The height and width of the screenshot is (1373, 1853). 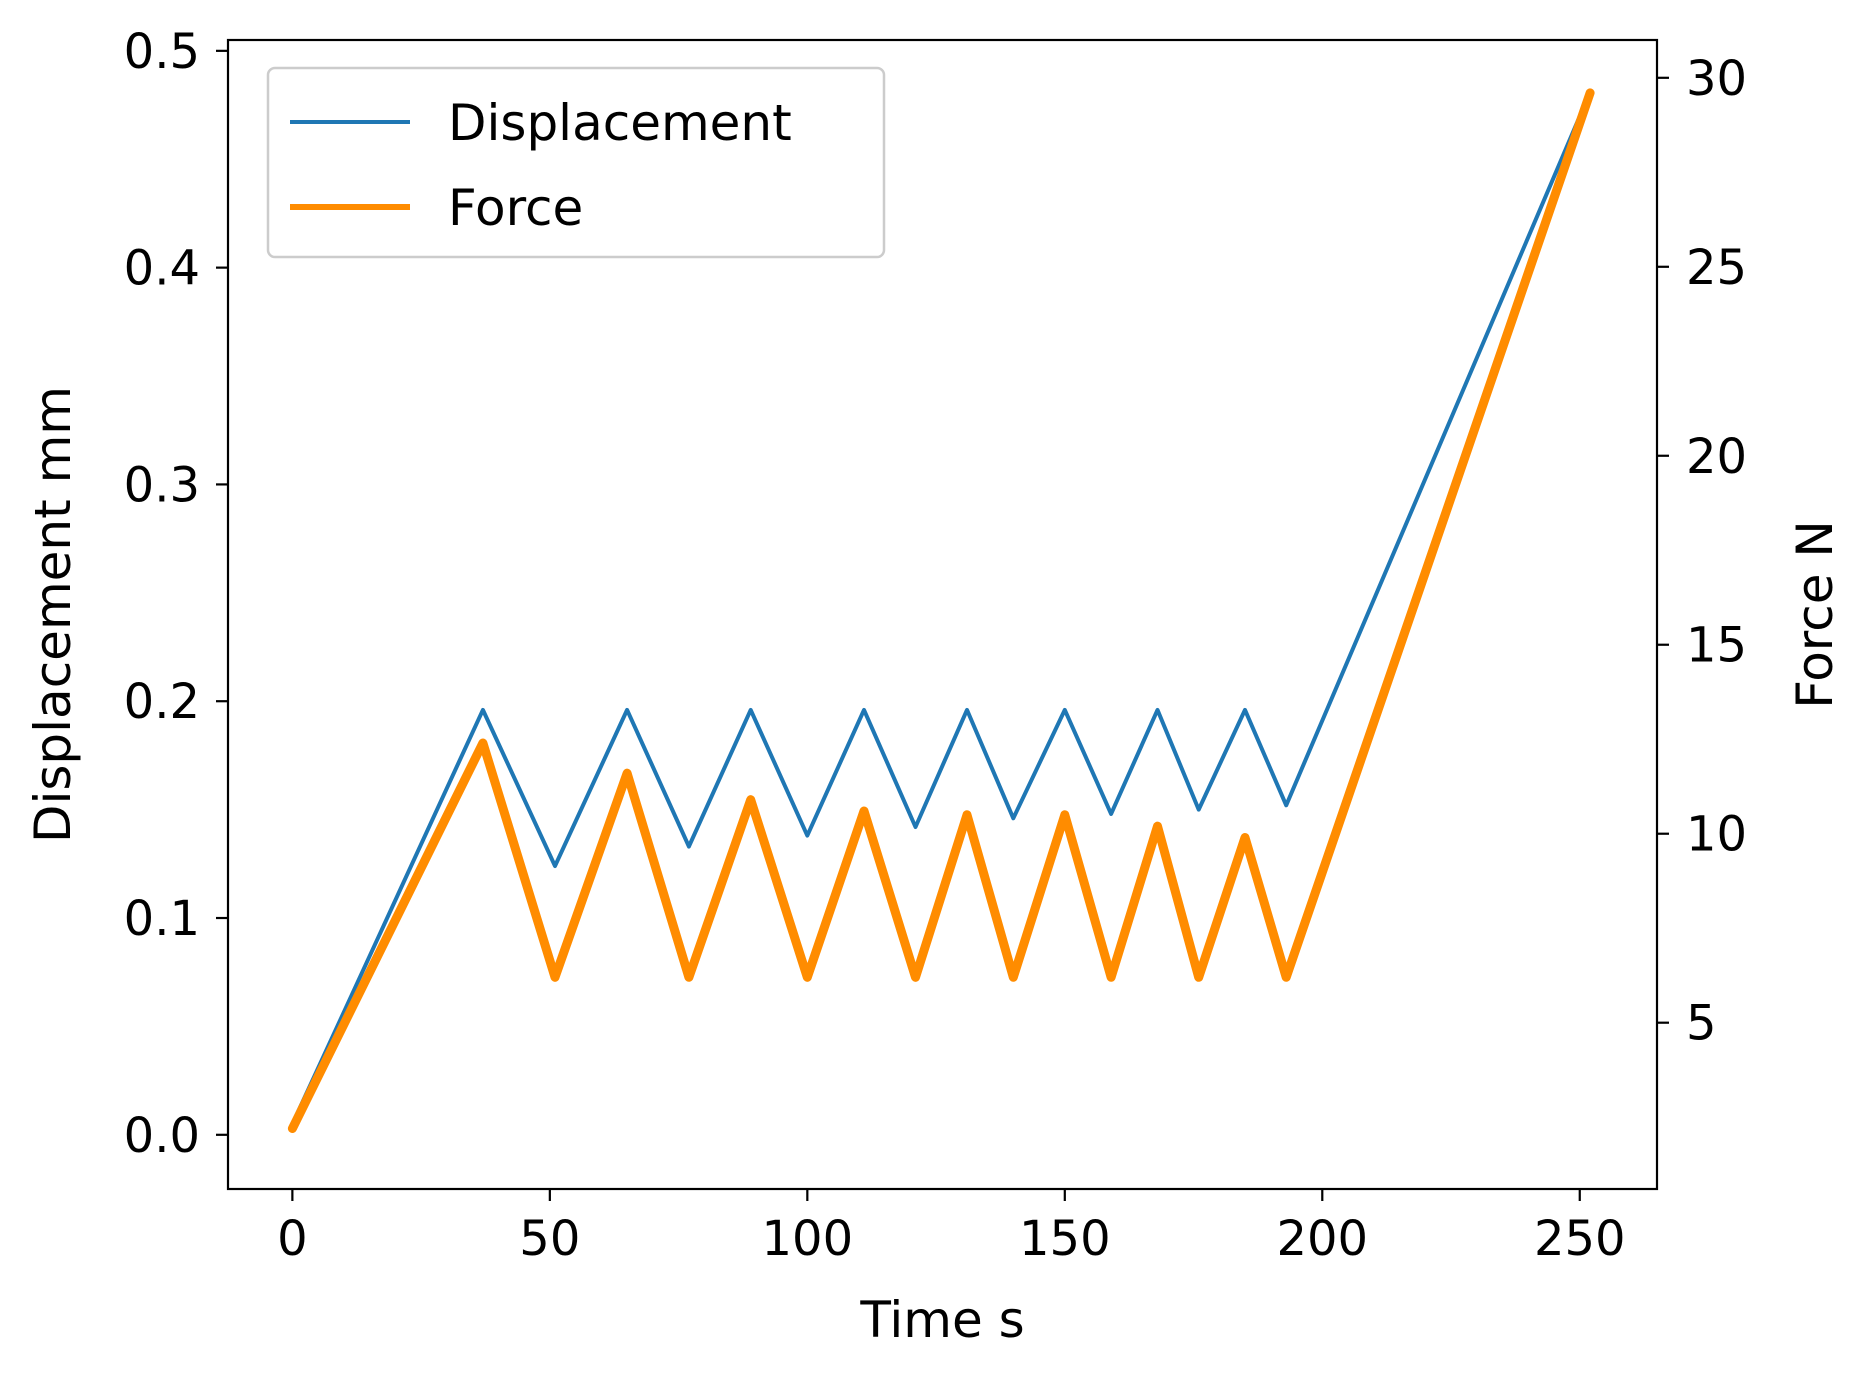 I want to click on left-y-tick-label: 0.5, so click(x=162, y=52).